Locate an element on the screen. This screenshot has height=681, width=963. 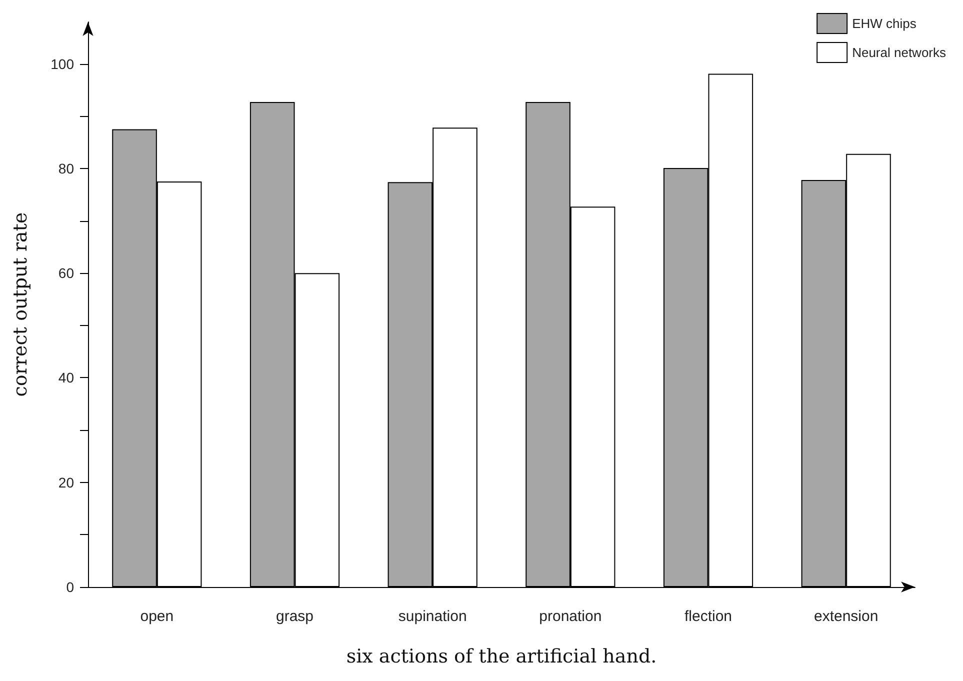
y-axis-title: correct output rate is located at coordinates (21, 304).